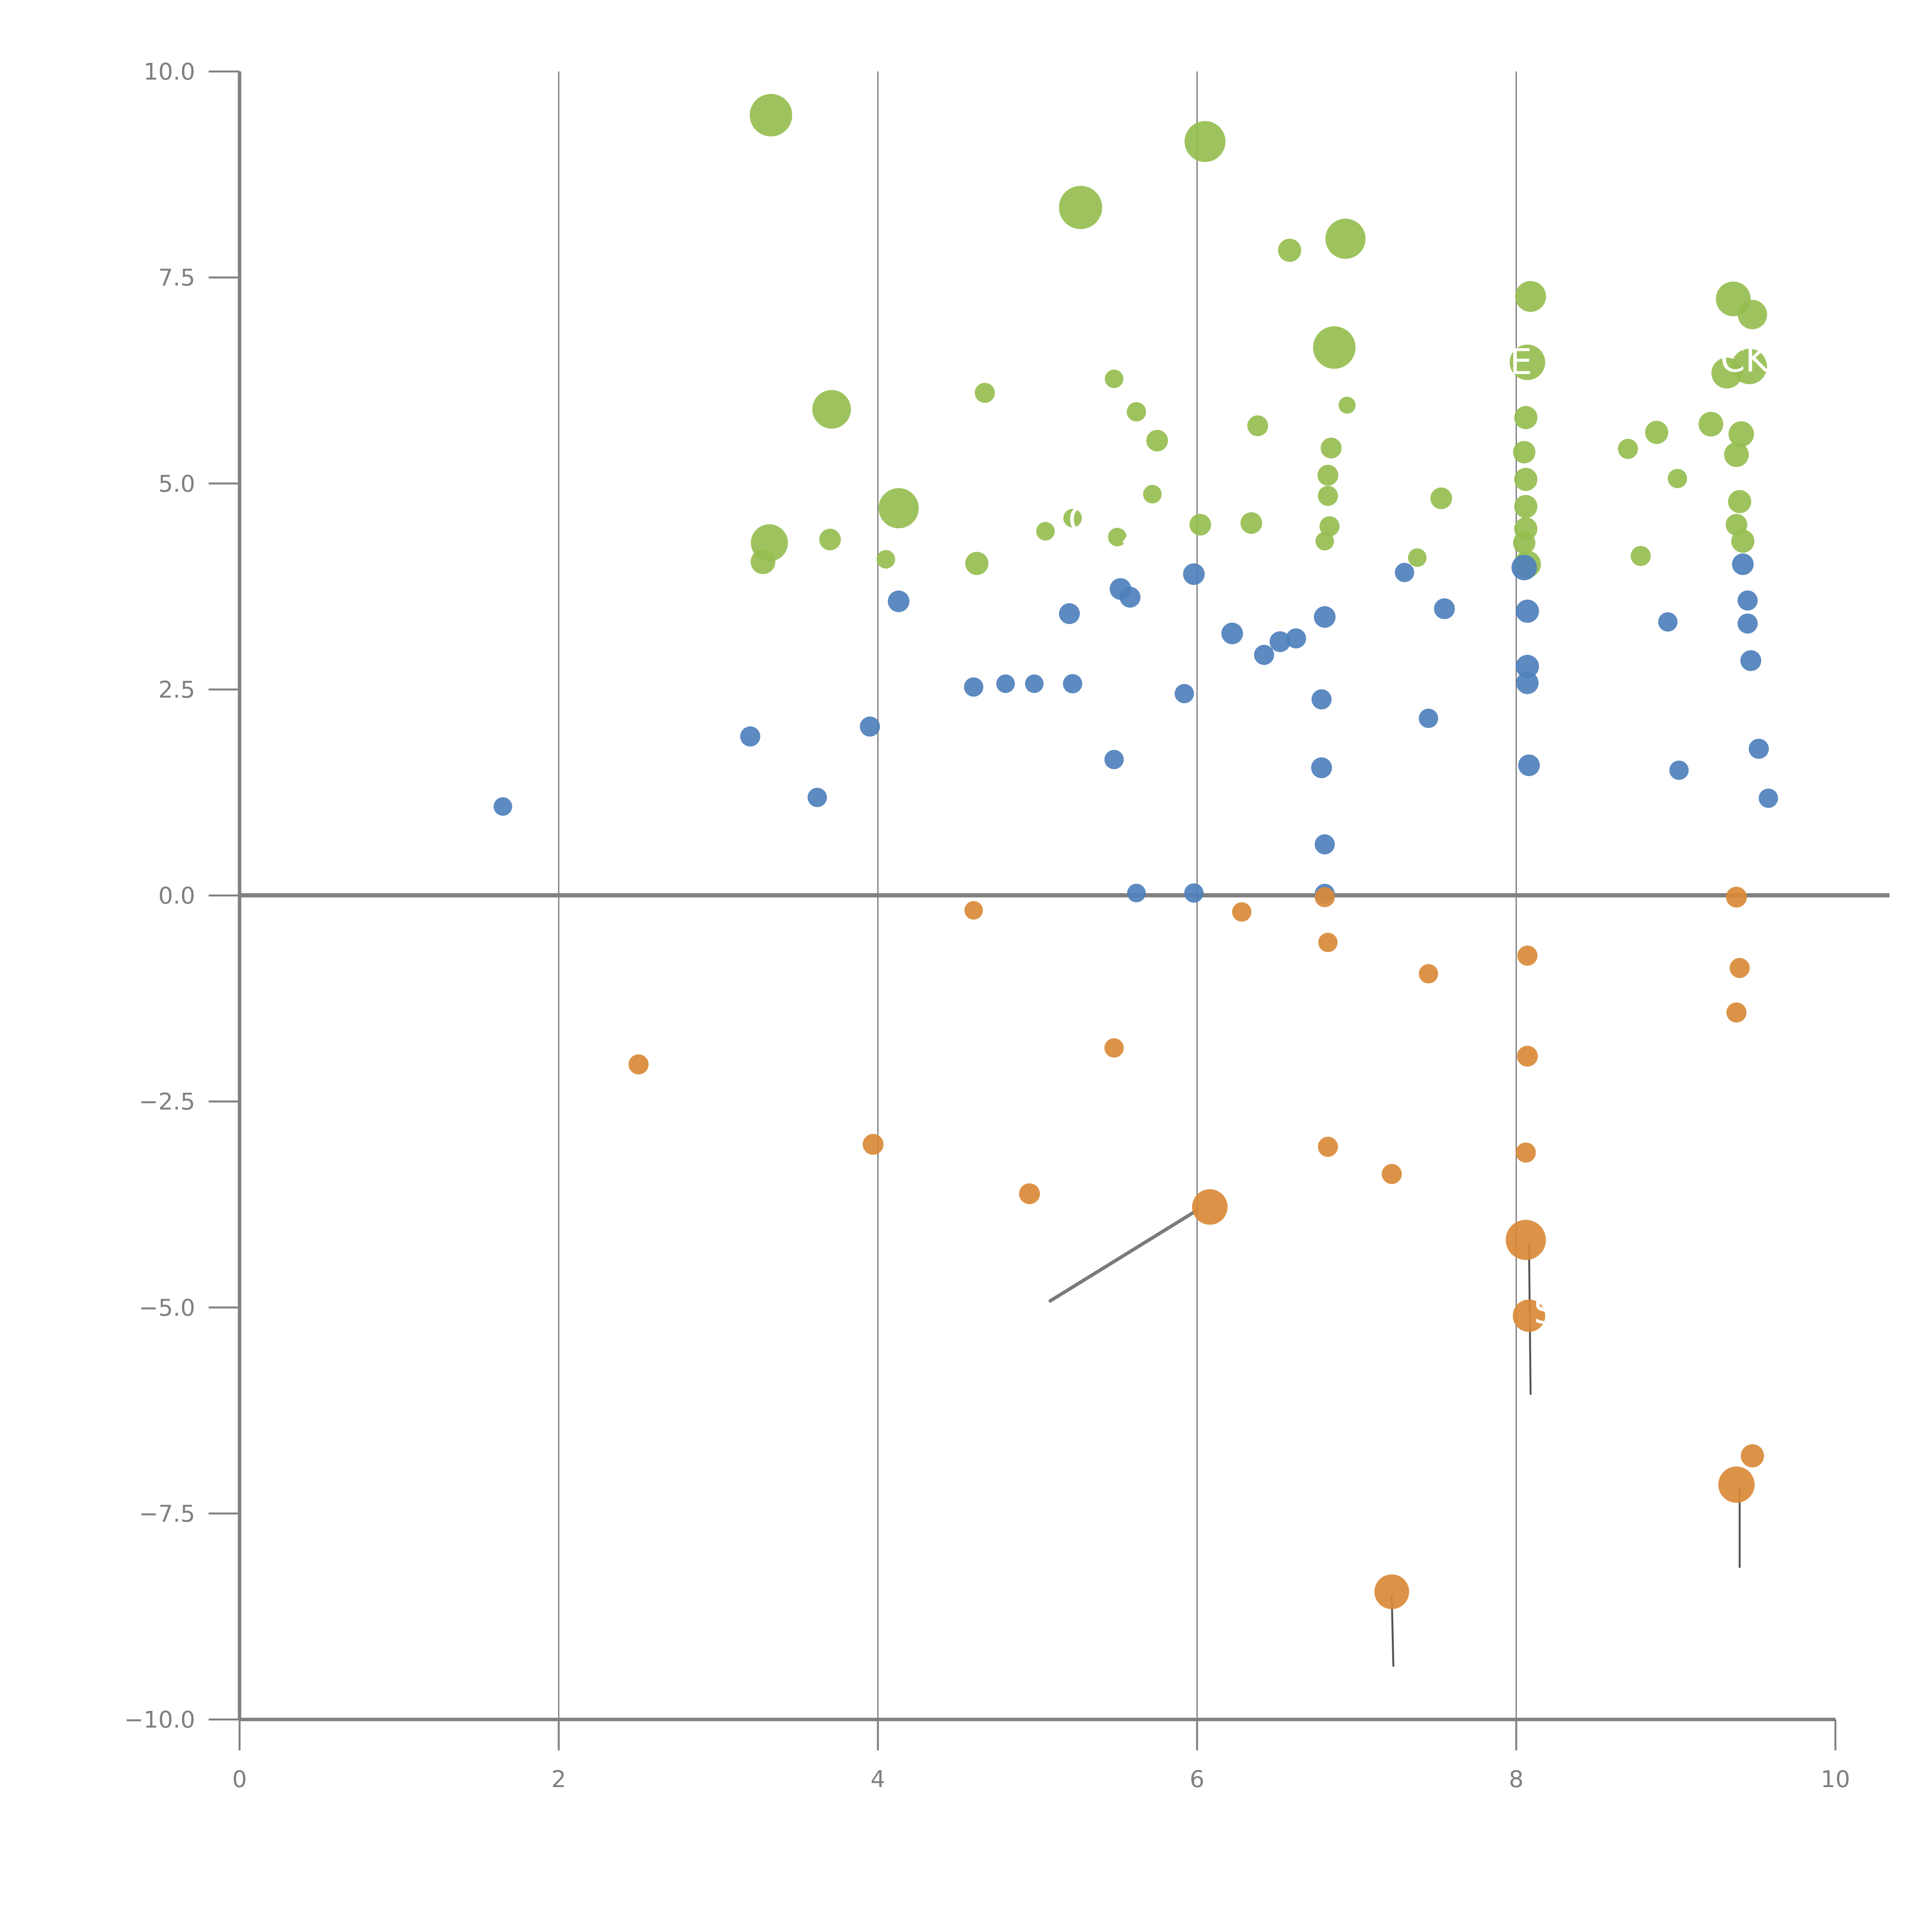 This screenshot has width=1932, height=1932. What do you see at coordinates (1133, 531) in the screenshot?
I see `bubble-label-4: X` at bounding box center [1133, 531].